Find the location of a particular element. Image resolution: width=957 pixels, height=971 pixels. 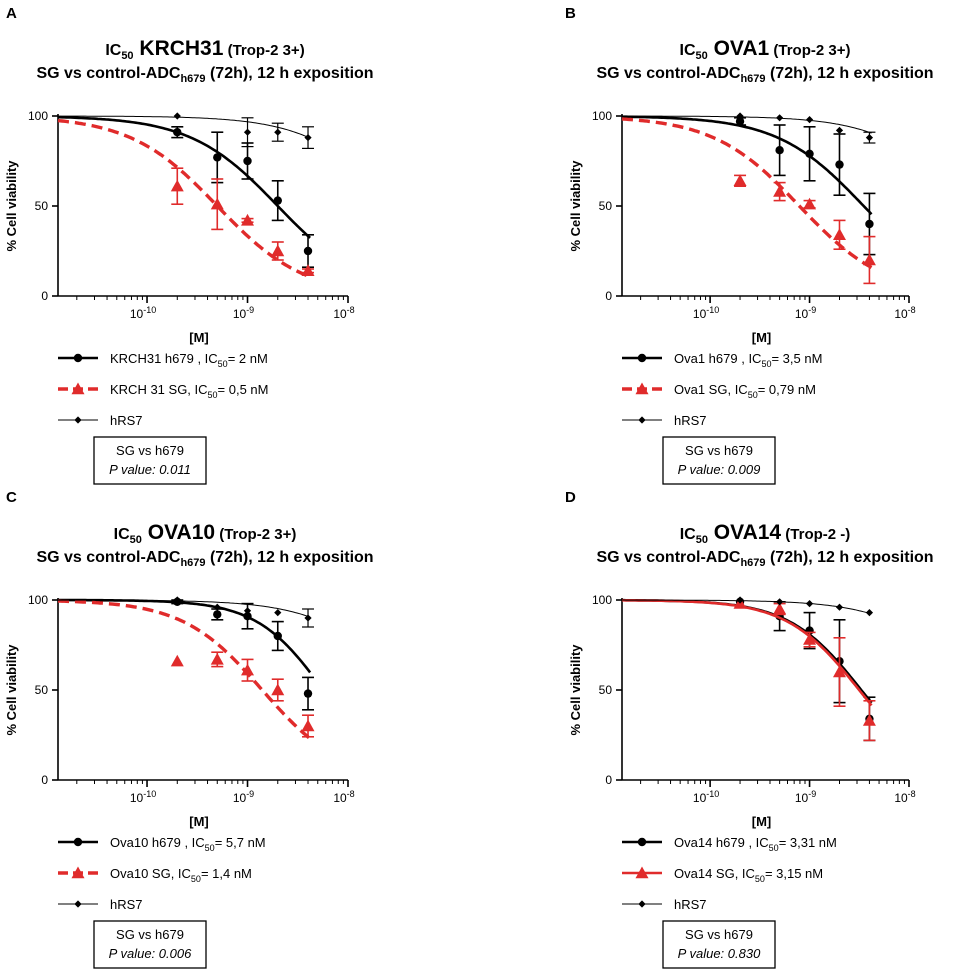

series-krch-31-sg is located at coordinates (186, 198).